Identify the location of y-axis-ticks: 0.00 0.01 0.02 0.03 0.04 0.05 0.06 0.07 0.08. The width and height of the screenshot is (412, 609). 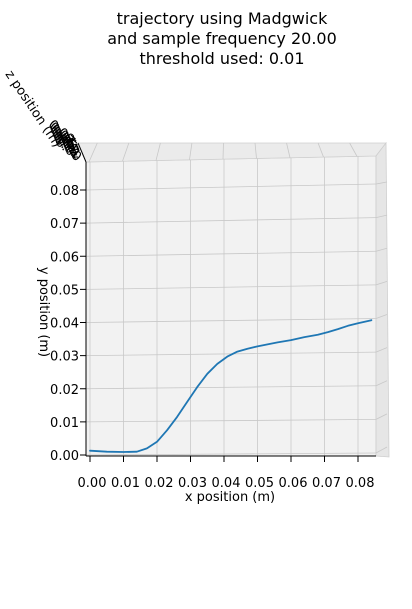
(68, 324).